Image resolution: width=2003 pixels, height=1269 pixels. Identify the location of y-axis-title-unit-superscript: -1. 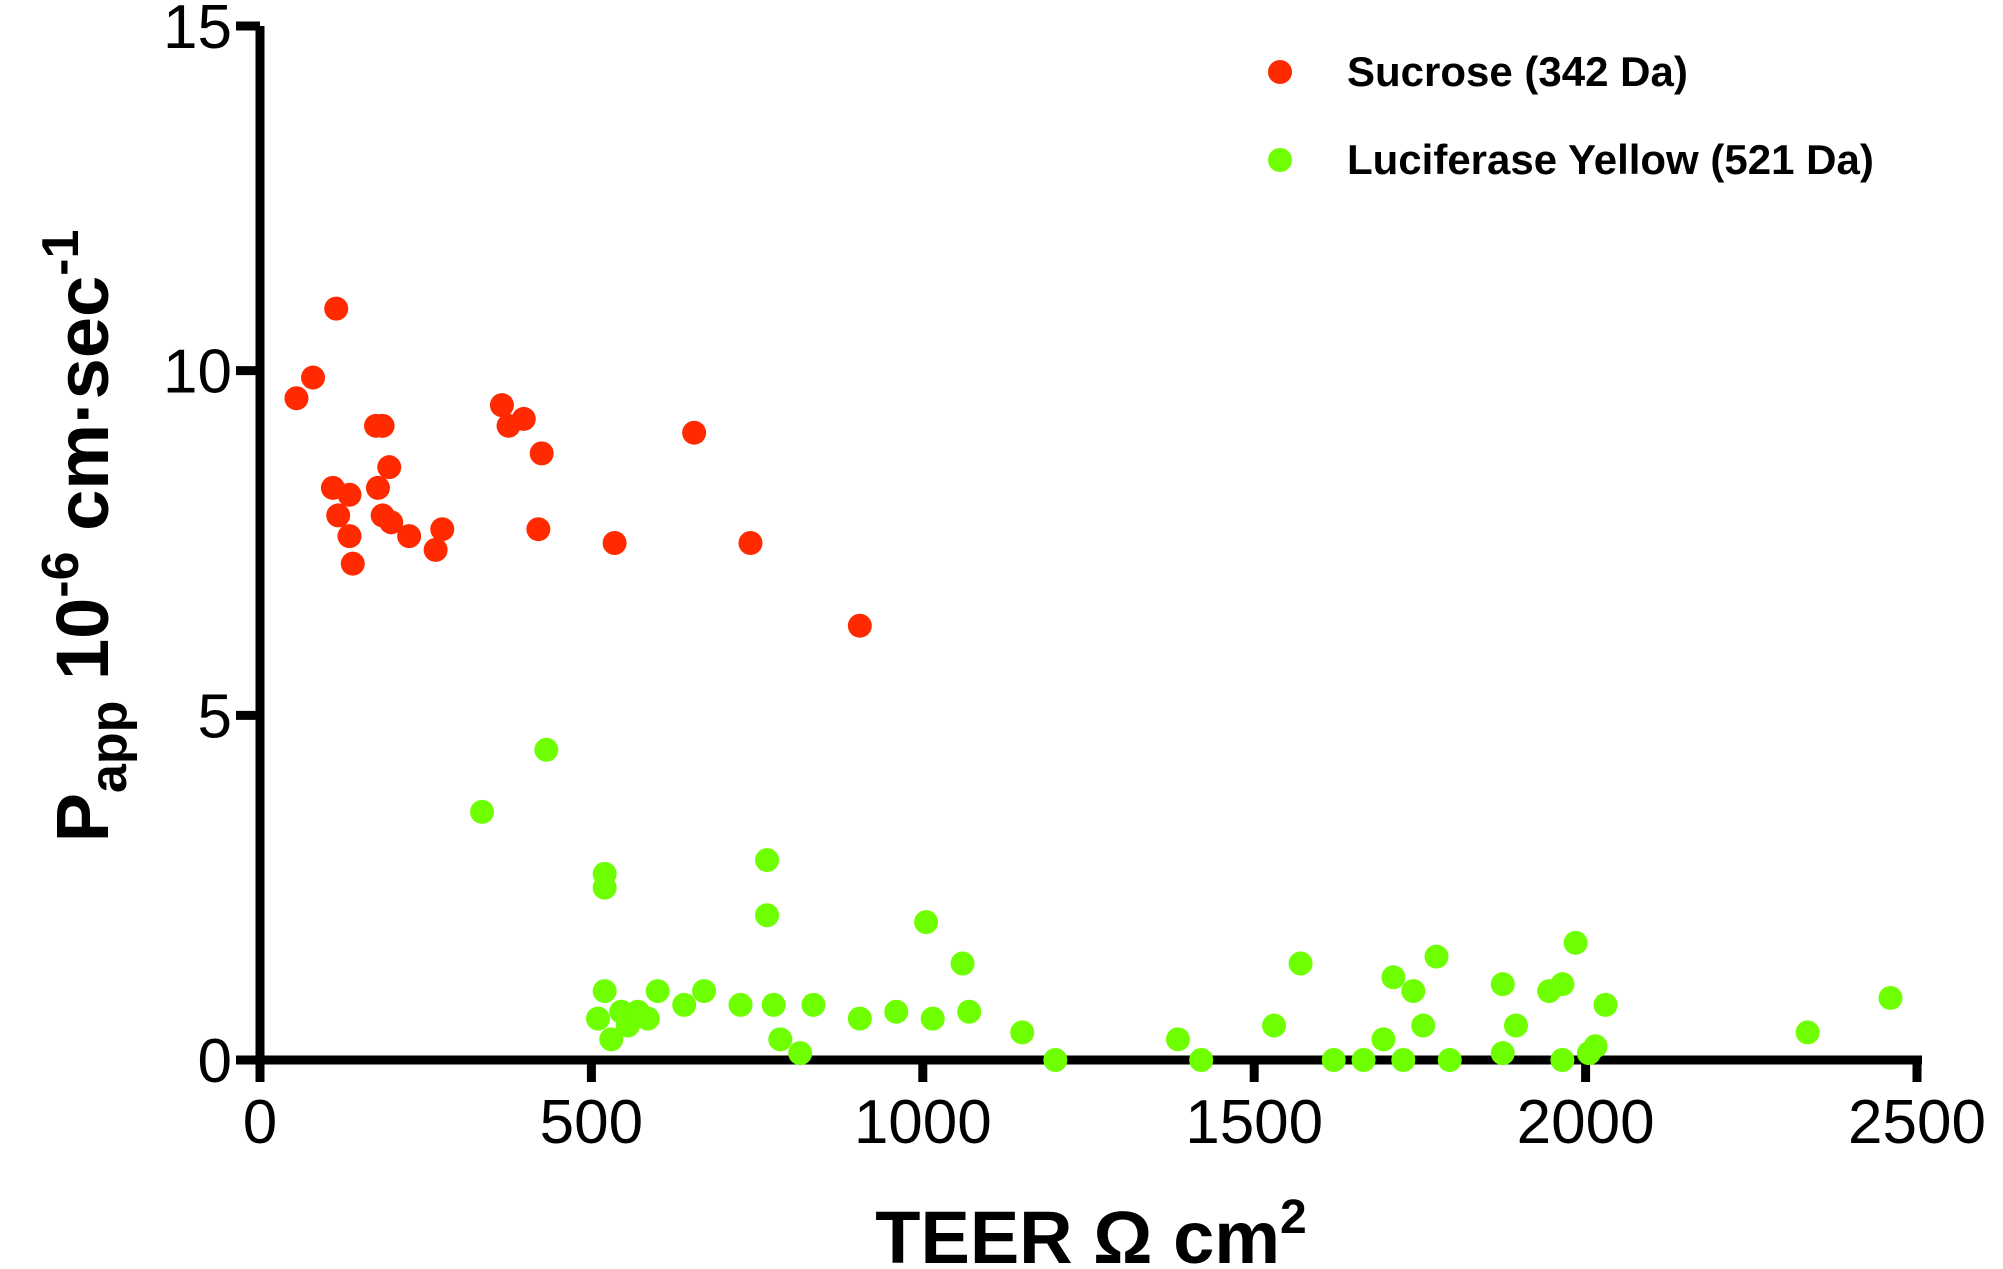
(61, 253).